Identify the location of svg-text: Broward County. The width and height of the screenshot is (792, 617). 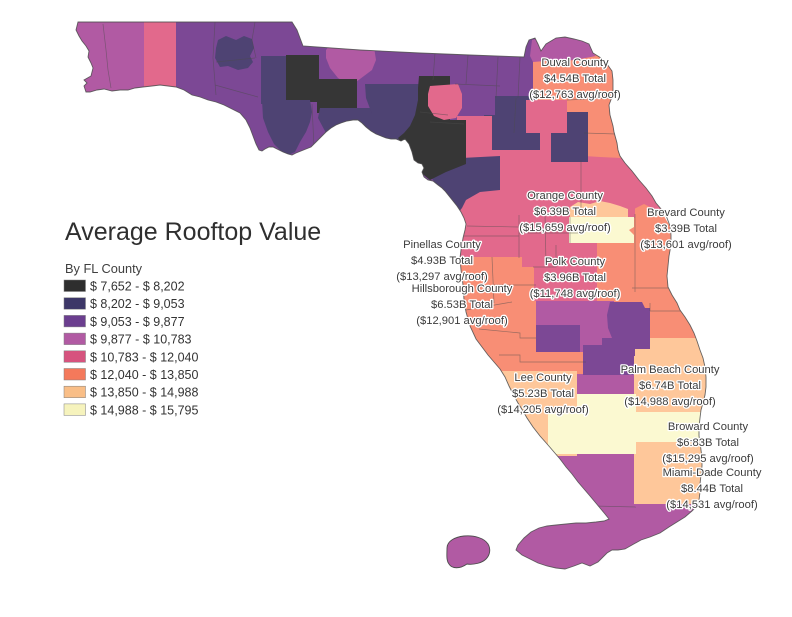
(708, 427).